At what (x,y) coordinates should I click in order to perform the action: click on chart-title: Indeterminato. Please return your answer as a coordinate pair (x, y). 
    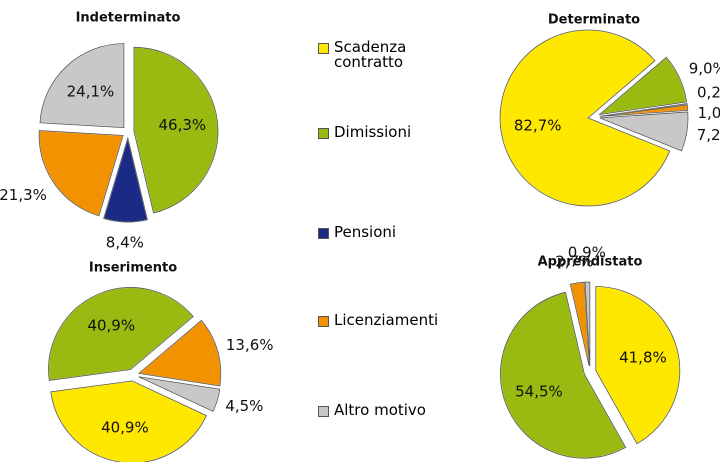
    Looking at the image, I should click on (128, 18).